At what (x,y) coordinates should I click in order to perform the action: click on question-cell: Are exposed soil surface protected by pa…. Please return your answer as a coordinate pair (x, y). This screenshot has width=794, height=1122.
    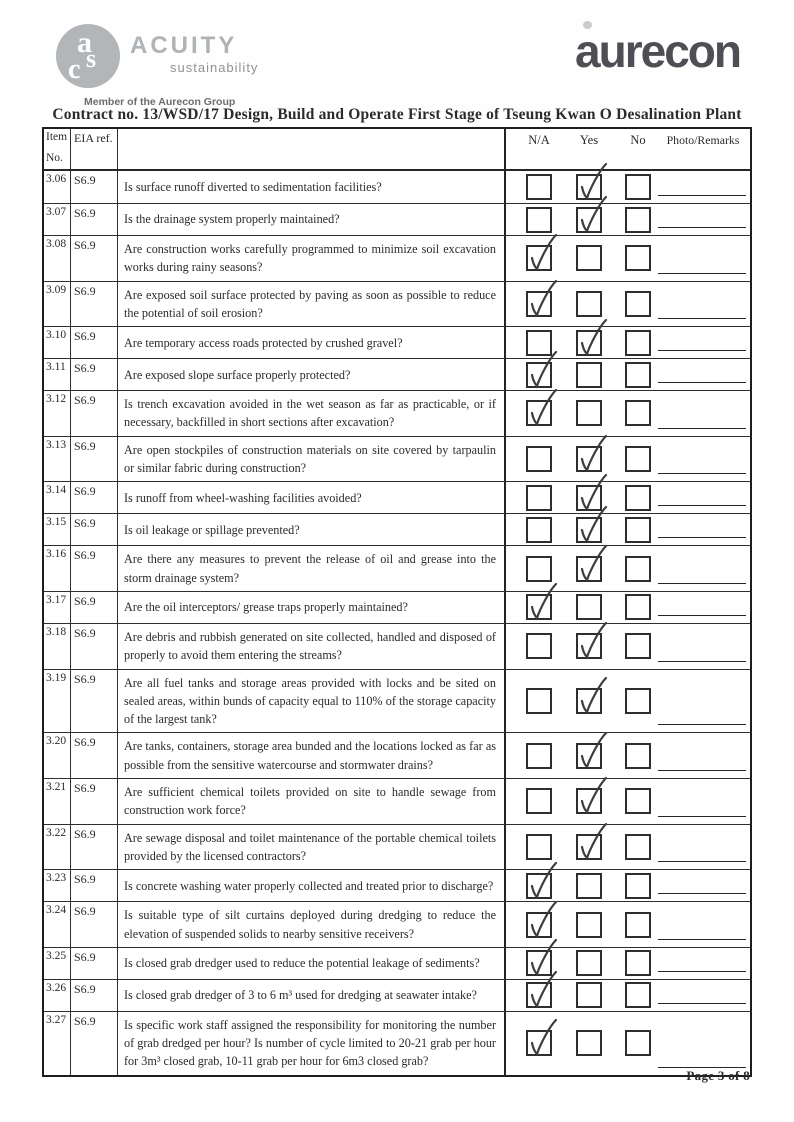
    Looking at the image, I should click on (312, 304).